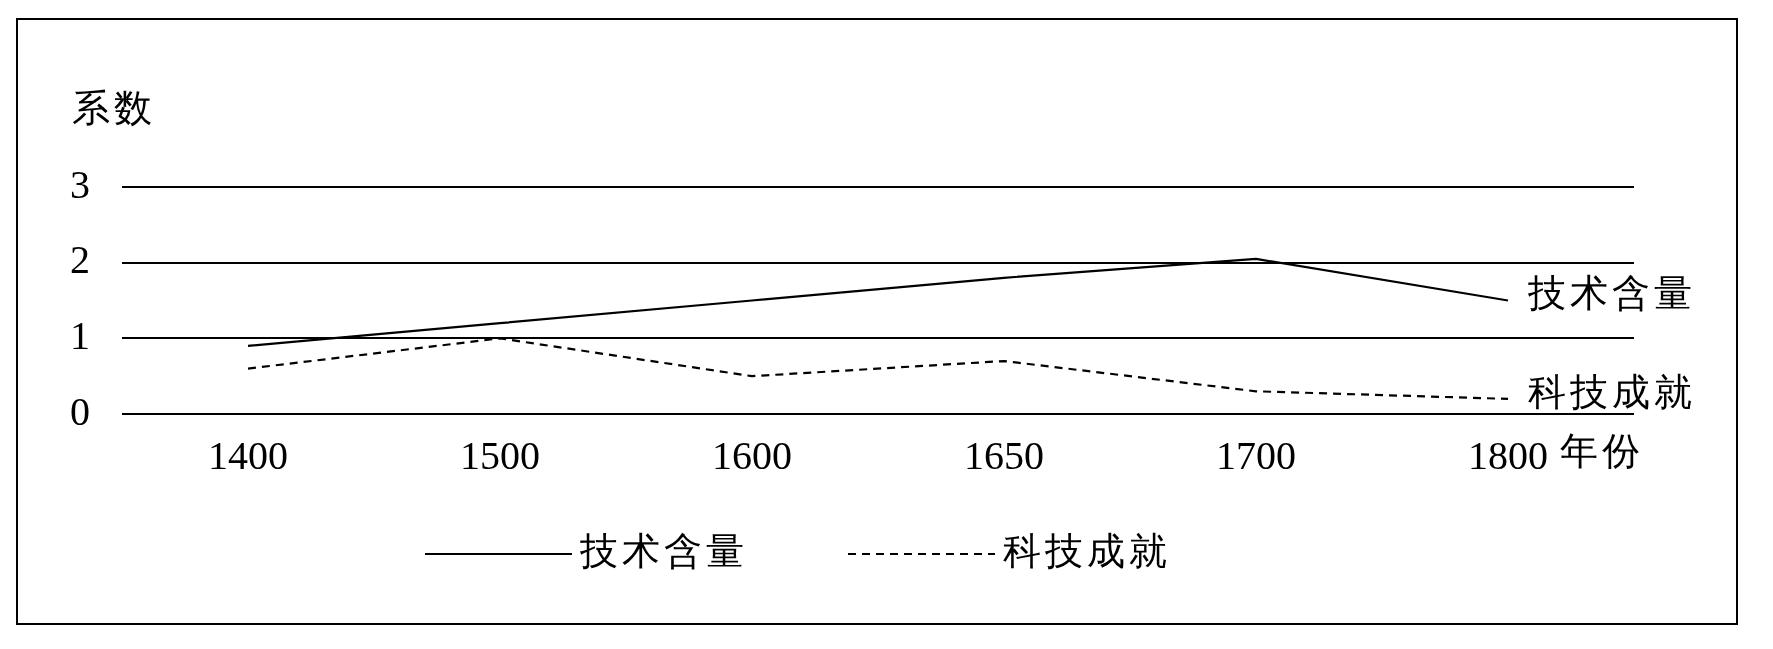 The width and height of the screenshot is (1773, 649). Describe the element at coordinates (80, 184) in the screenshot. I see `y-tick-label: 3` at that location.